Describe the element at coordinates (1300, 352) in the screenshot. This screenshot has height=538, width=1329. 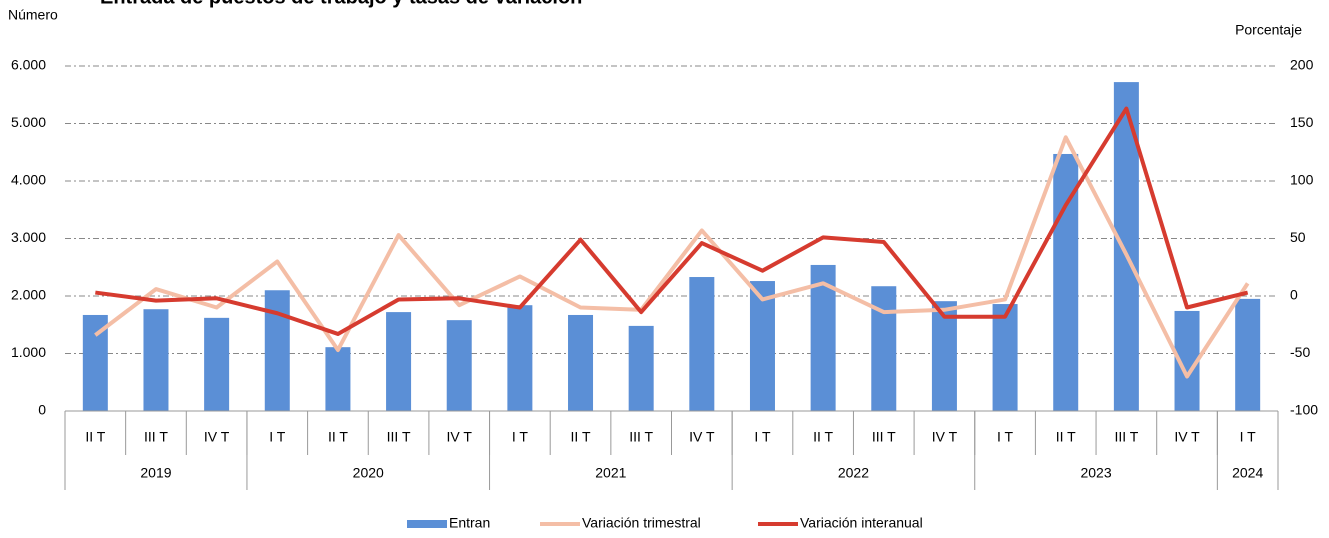
I see `y2-tick-label: -50` at that location.